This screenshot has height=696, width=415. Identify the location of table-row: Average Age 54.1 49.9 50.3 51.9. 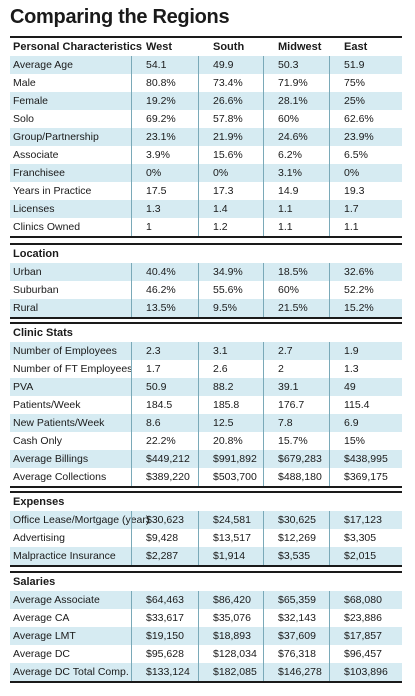
(206, 65).